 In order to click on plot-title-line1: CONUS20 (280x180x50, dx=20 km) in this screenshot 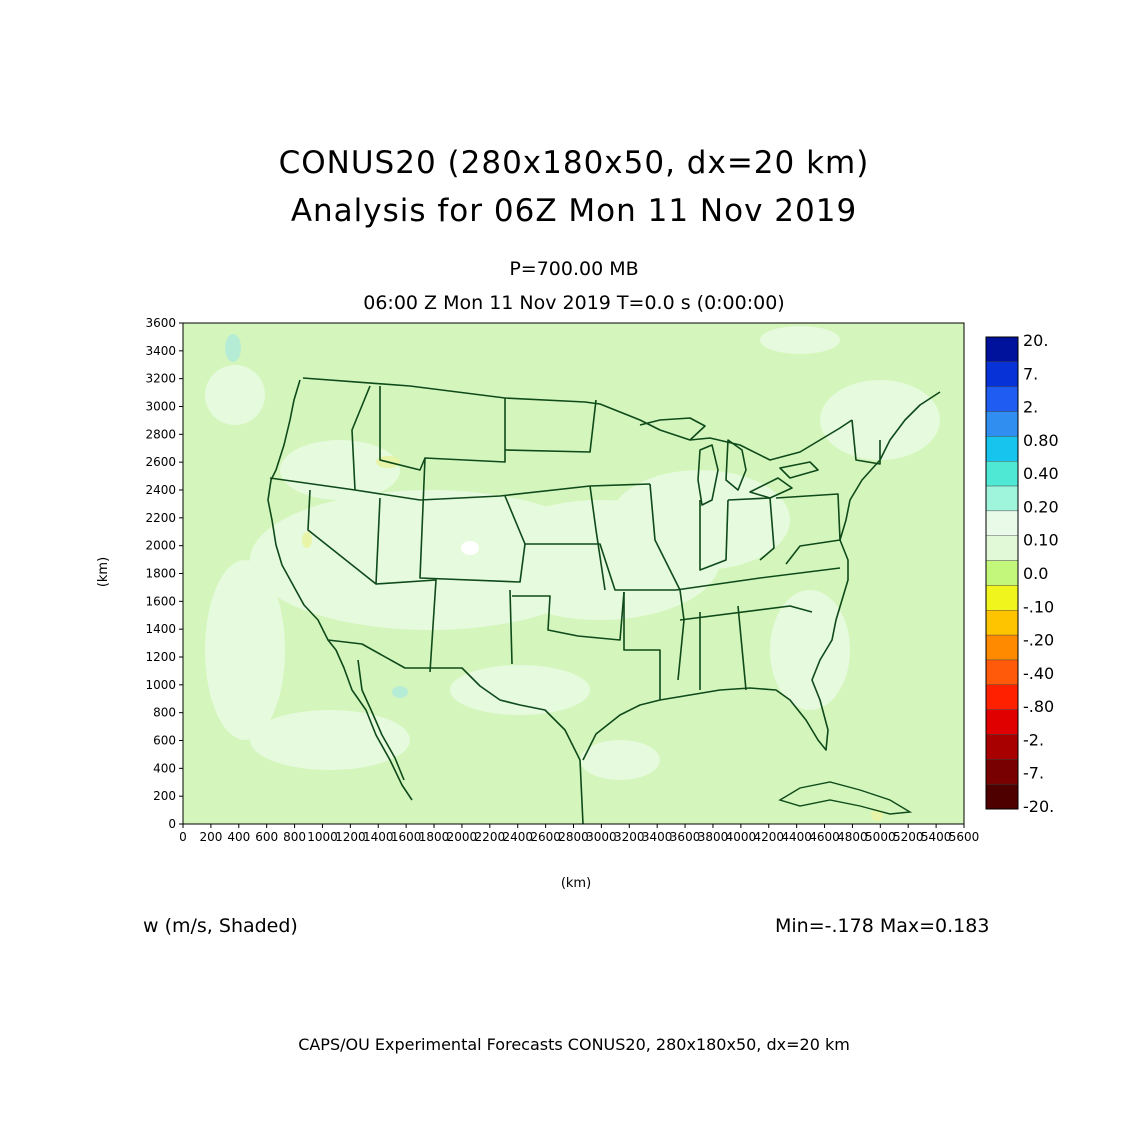, I will do `click(574, 163)`.